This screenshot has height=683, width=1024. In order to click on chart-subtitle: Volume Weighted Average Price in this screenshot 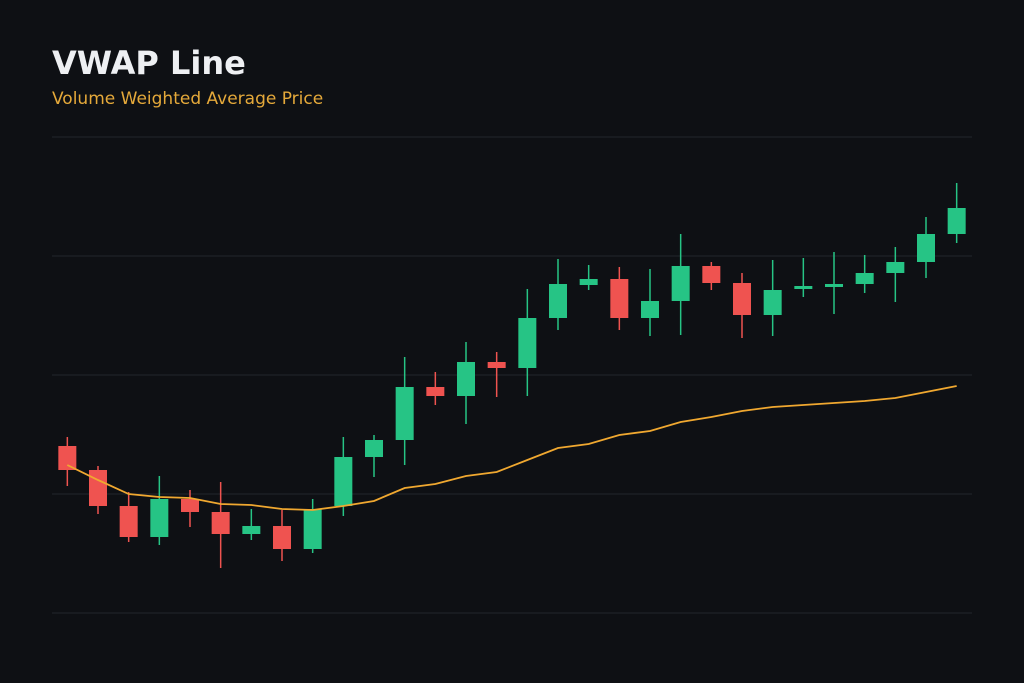, I will do `click(187, 99)`.